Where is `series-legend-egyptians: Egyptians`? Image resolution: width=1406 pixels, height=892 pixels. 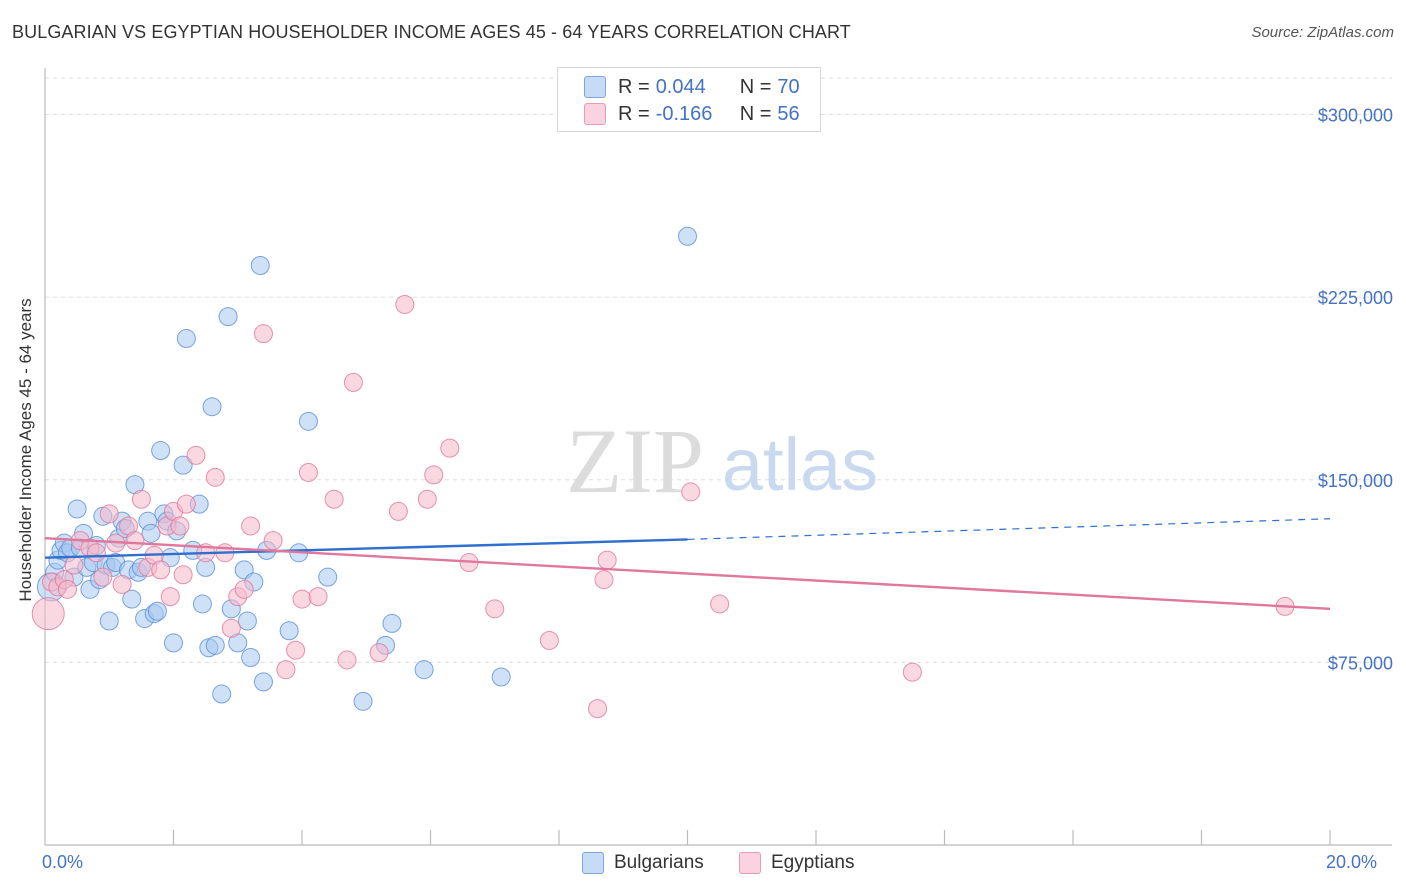 series-legend-egyptians: Egyptians is located at coordinates (796, 863).